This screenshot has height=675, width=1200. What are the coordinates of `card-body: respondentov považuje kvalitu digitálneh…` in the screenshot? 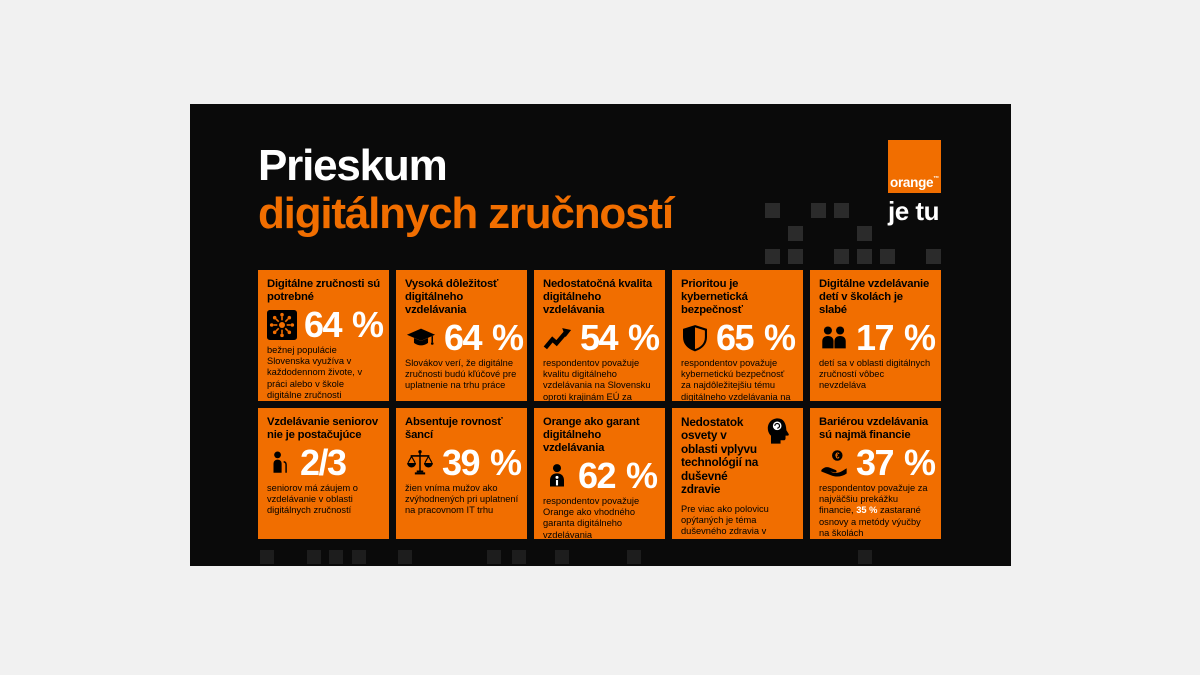 It's located at (597, 379).